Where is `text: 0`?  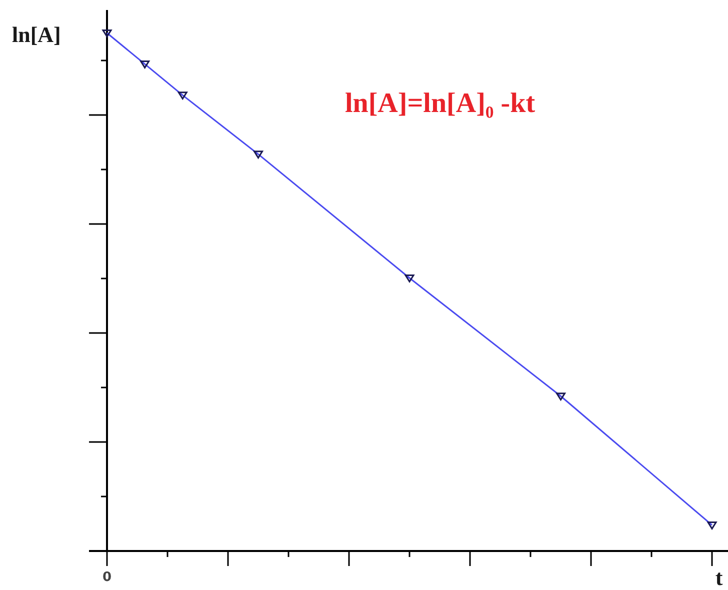
text: 0 is located at coordinates (107, 577).